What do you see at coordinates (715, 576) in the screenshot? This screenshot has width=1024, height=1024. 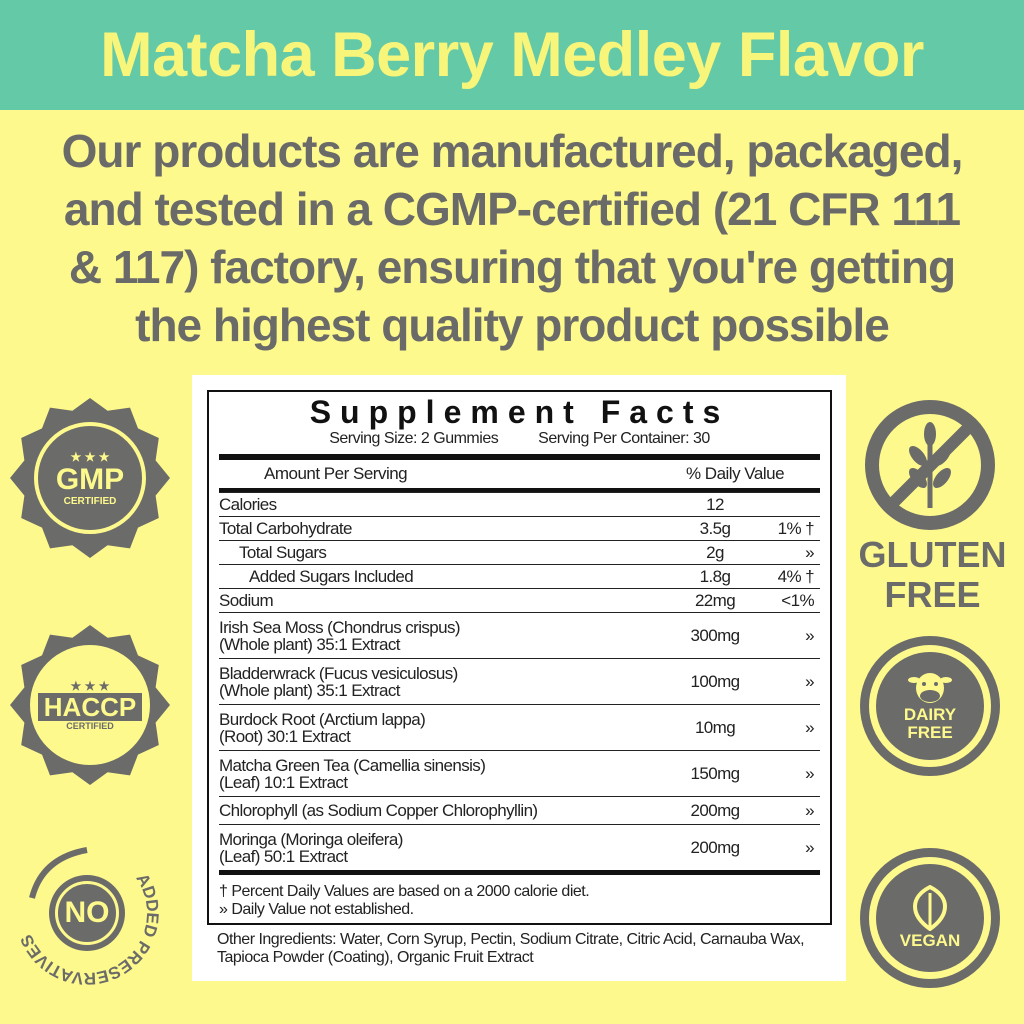 I see `row-amount: 1.8g` at bounding box center [715, 576].